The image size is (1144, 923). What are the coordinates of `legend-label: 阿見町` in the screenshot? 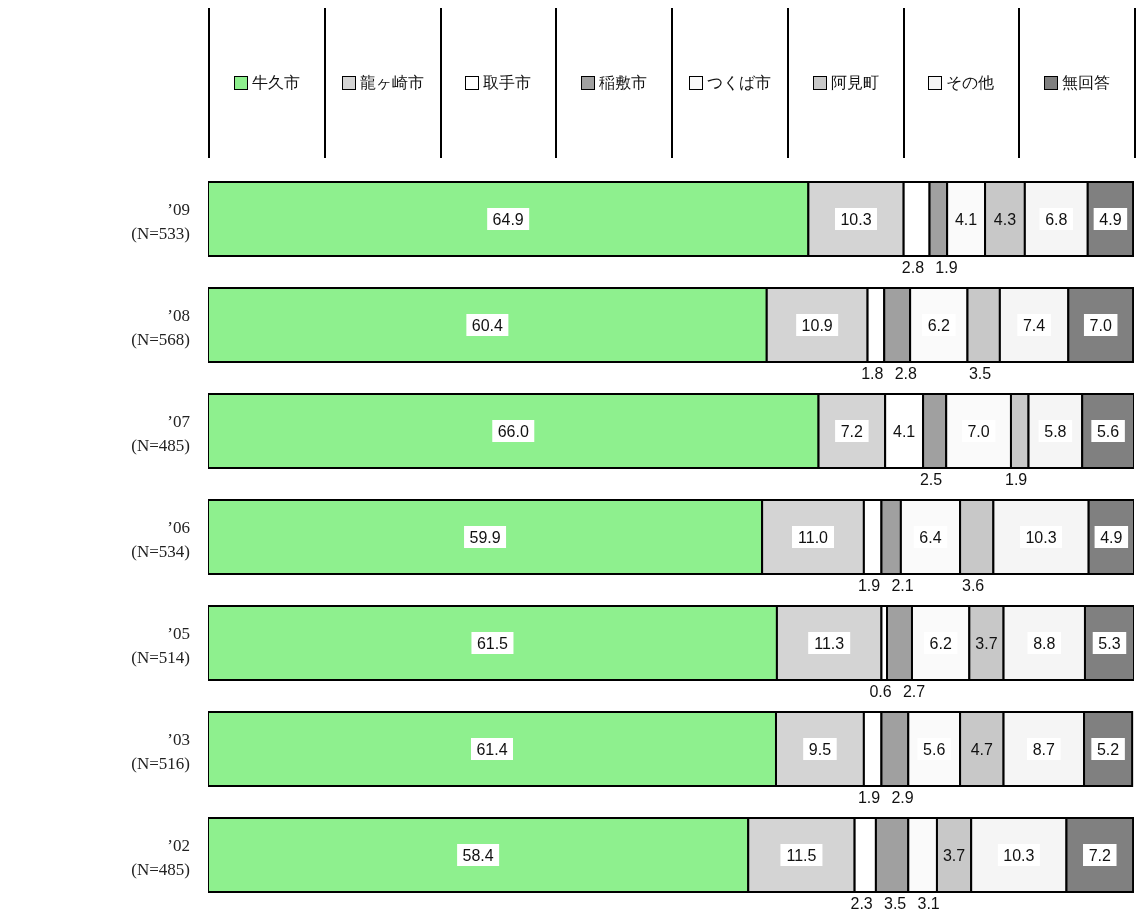 It's located at (854, 83).